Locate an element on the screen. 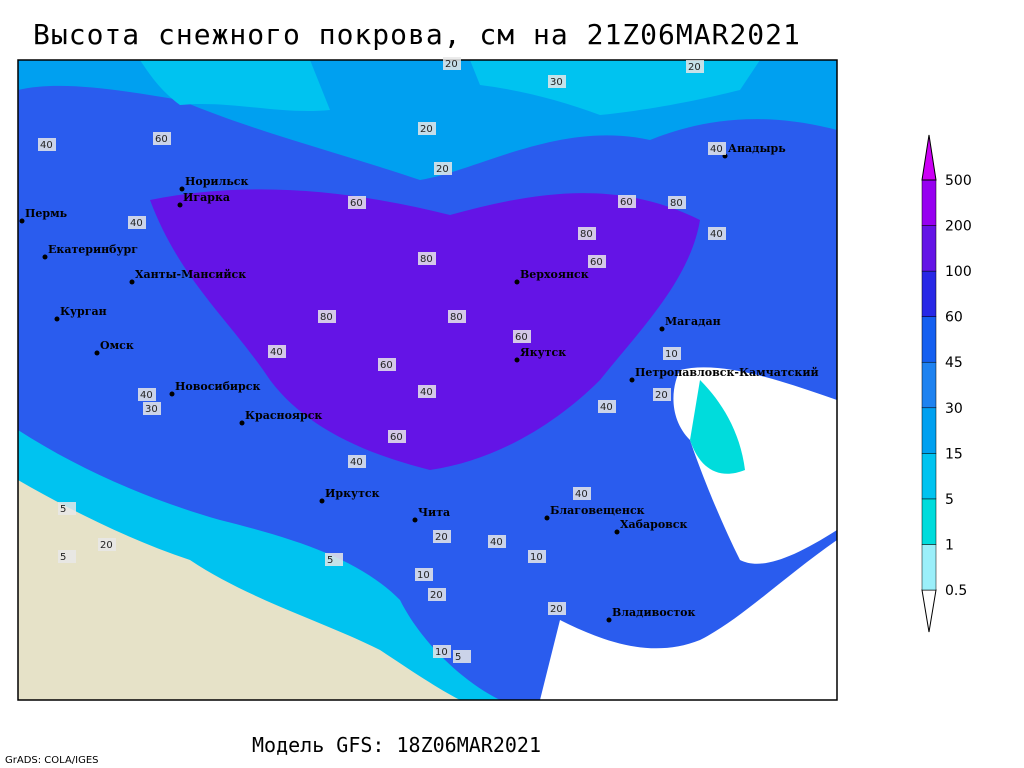 Image resolution: width=1024 pixels, height=768 pixels. bare-land is located at coordinates (239, 590).